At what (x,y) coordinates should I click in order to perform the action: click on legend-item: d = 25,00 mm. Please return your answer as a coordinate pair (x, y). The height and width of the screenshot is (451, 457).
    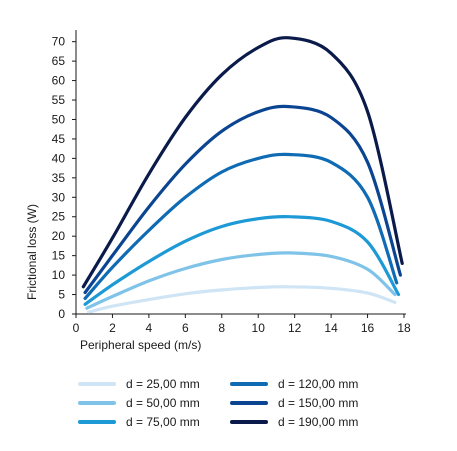
    Looking at the image, I should click on (139, 384).